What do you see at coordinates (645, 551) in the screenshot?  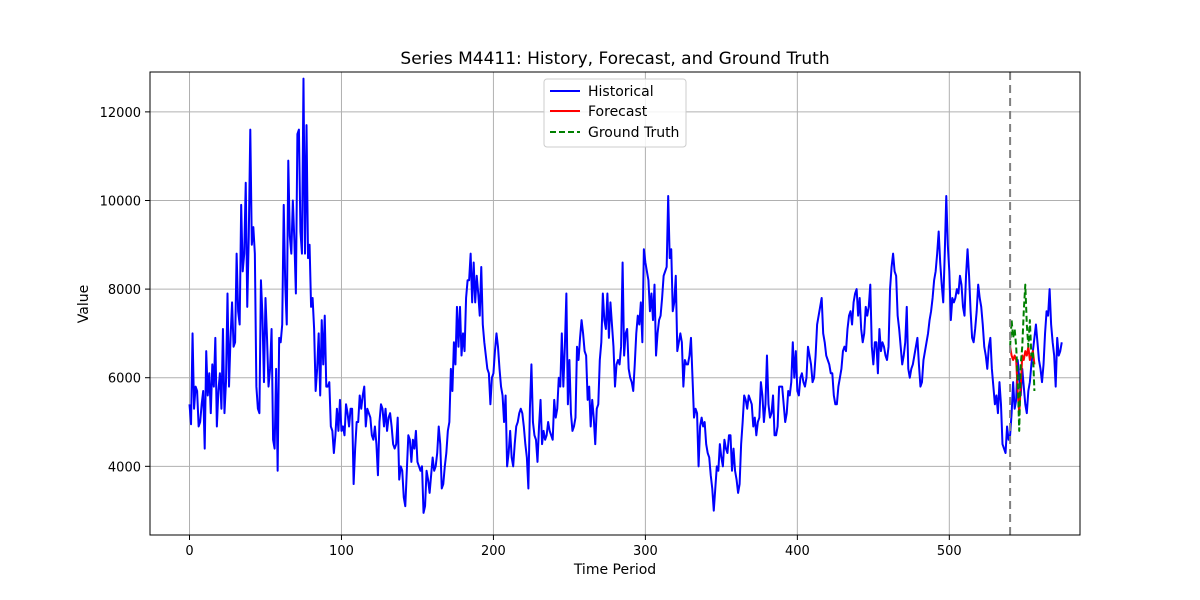 I see `x-tick-label: 300` at bounding box center [645, 551].